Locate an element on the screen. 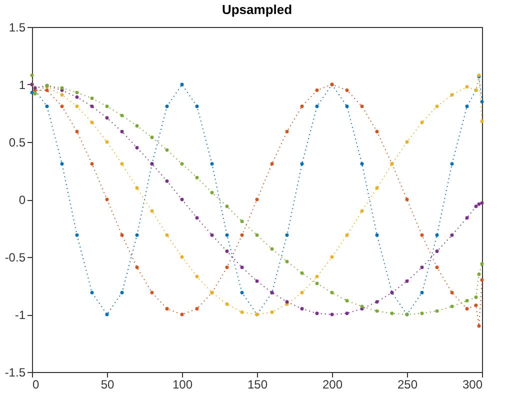 The height and width of the screenshot is (402, 505). y-tick-label: 0 is located at coordinates (22, 200).